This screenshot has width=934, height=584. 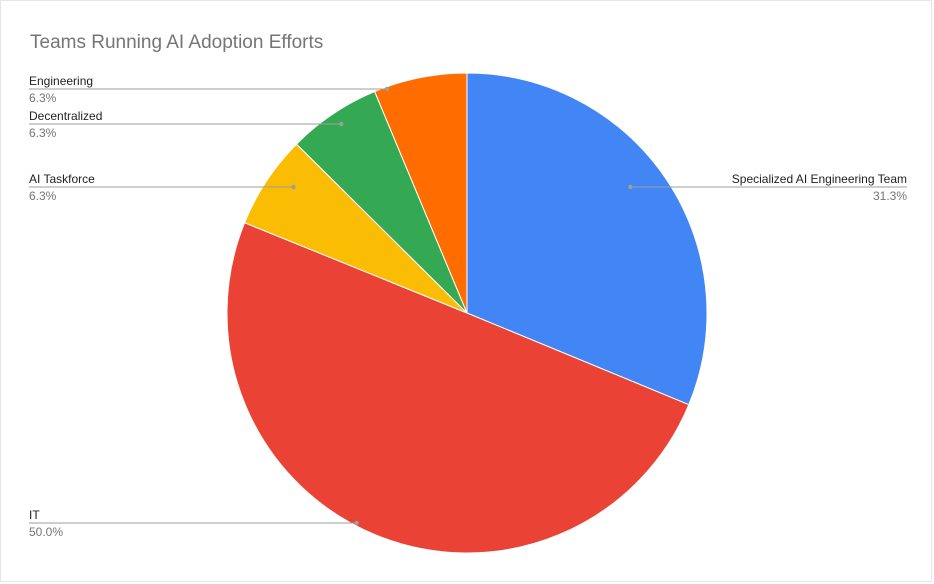 I want to click on slice-pct-engineering: 6.3%, so click(x=43, y=98).